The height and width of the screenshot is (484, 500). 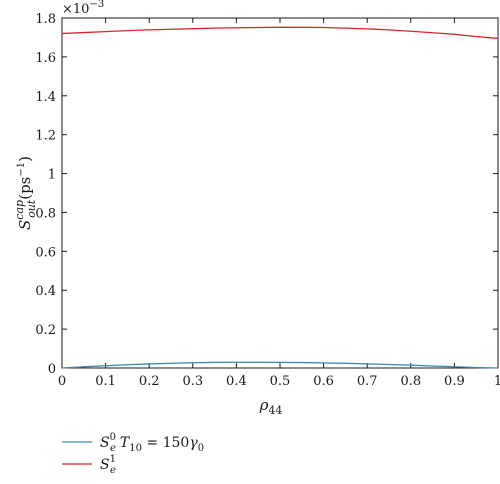 I want to click on y-tick-label: 1.6, so click(x=45, y=58).